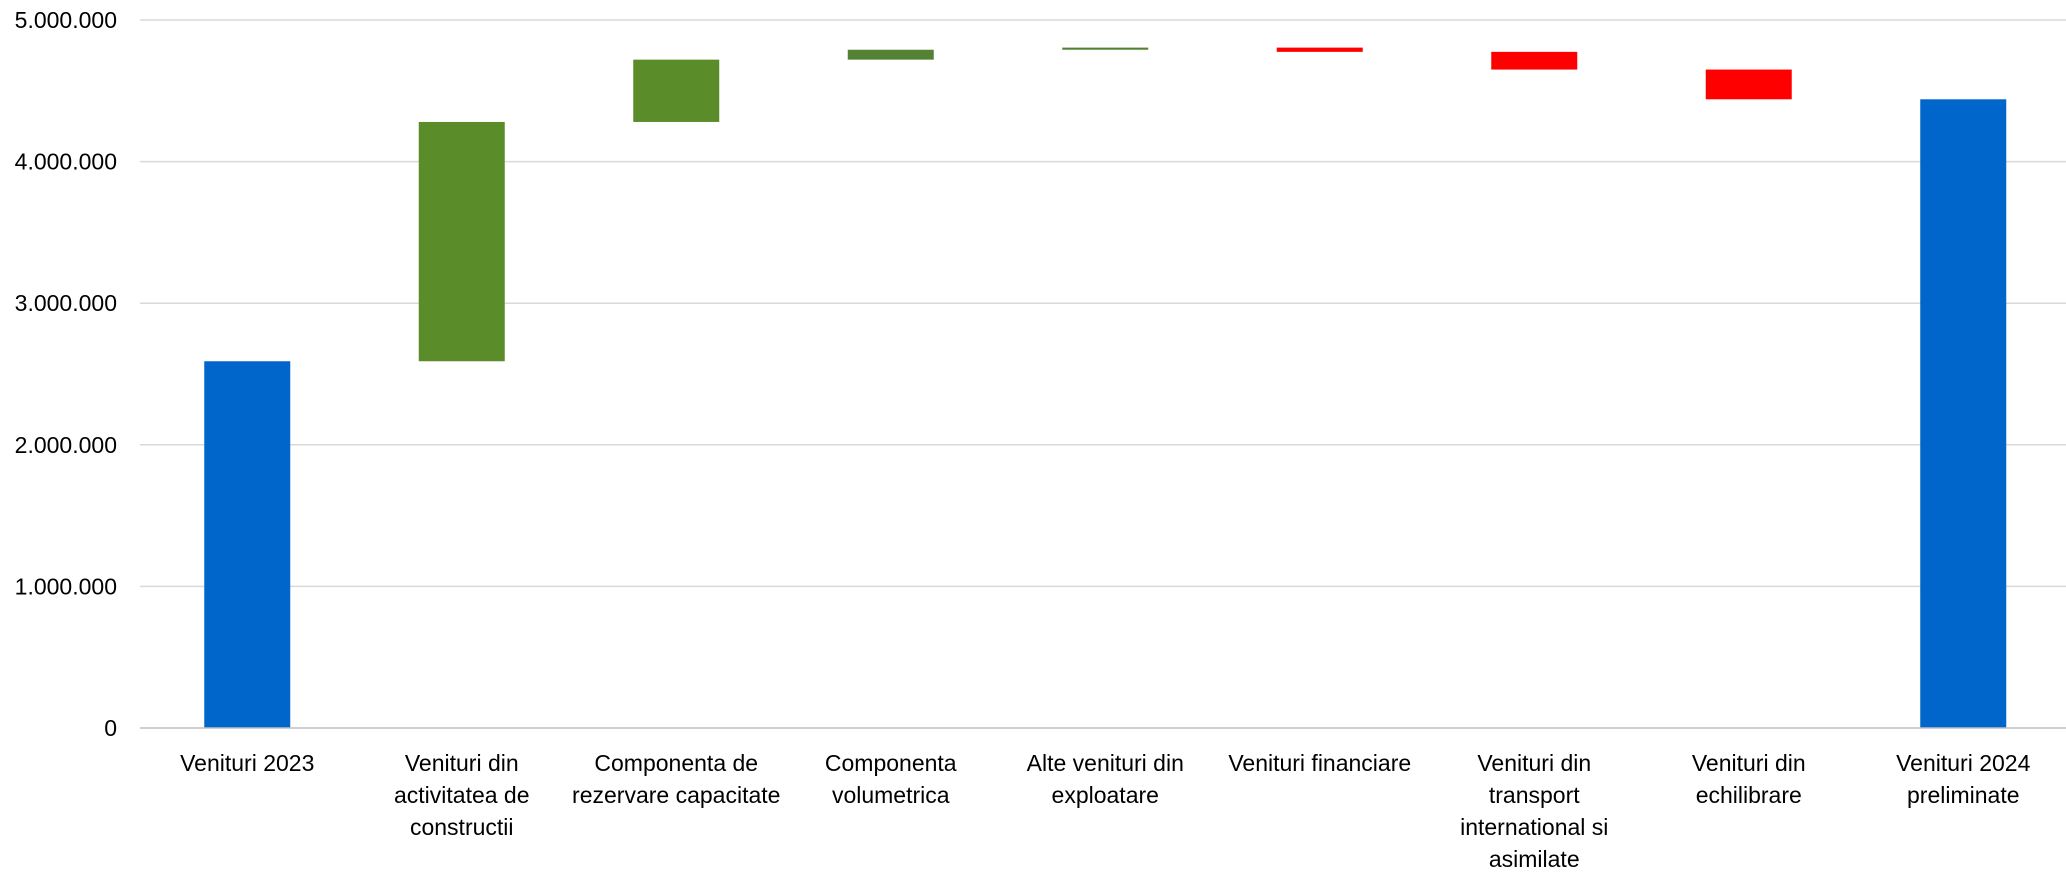  I want to click on x-tick-label: Venituri financiare, so click(1319, 763).